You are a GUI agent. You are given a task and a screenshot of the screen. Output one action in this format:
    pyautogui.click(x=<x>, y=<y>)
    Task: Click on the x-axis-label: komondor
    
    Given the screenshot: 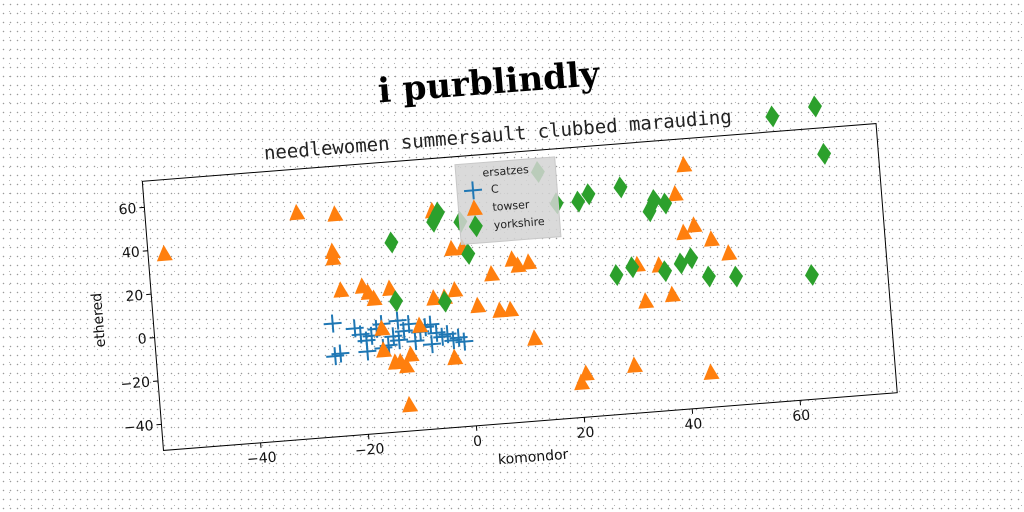 What is the action you would take?
    pyautogui.click(x=533, y=457)
    